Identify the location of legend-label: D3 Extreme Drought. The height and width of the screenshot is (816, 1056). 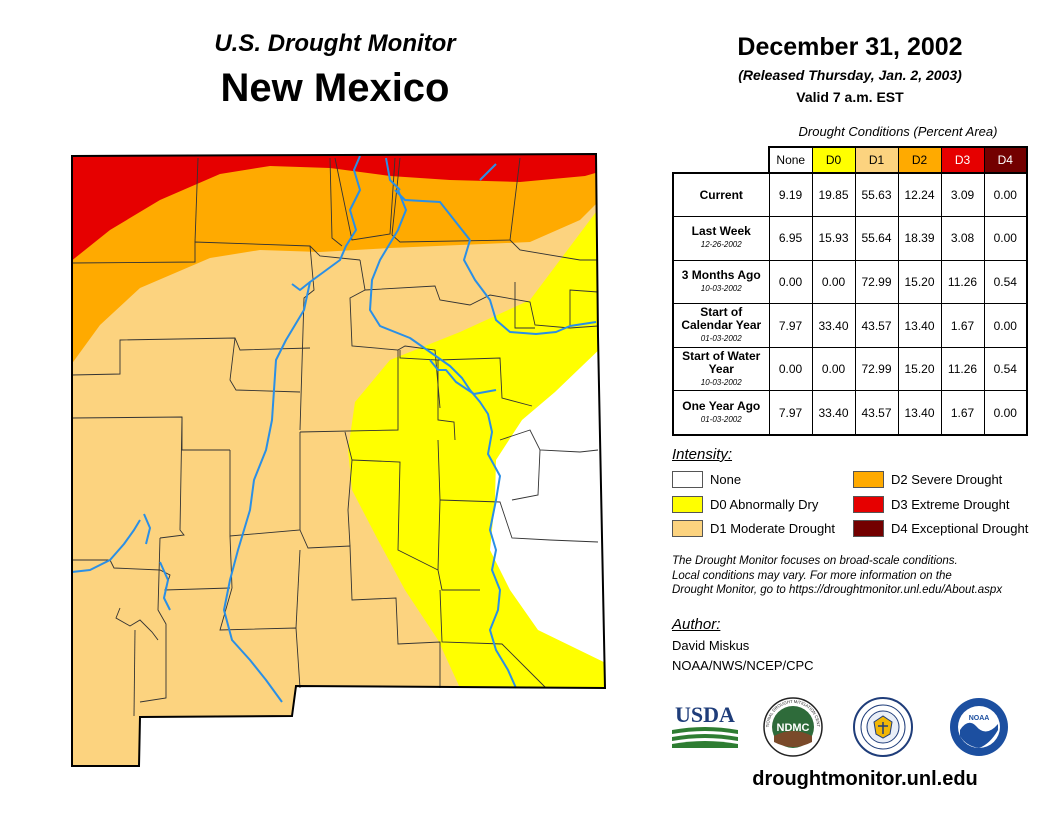
(950, 504).